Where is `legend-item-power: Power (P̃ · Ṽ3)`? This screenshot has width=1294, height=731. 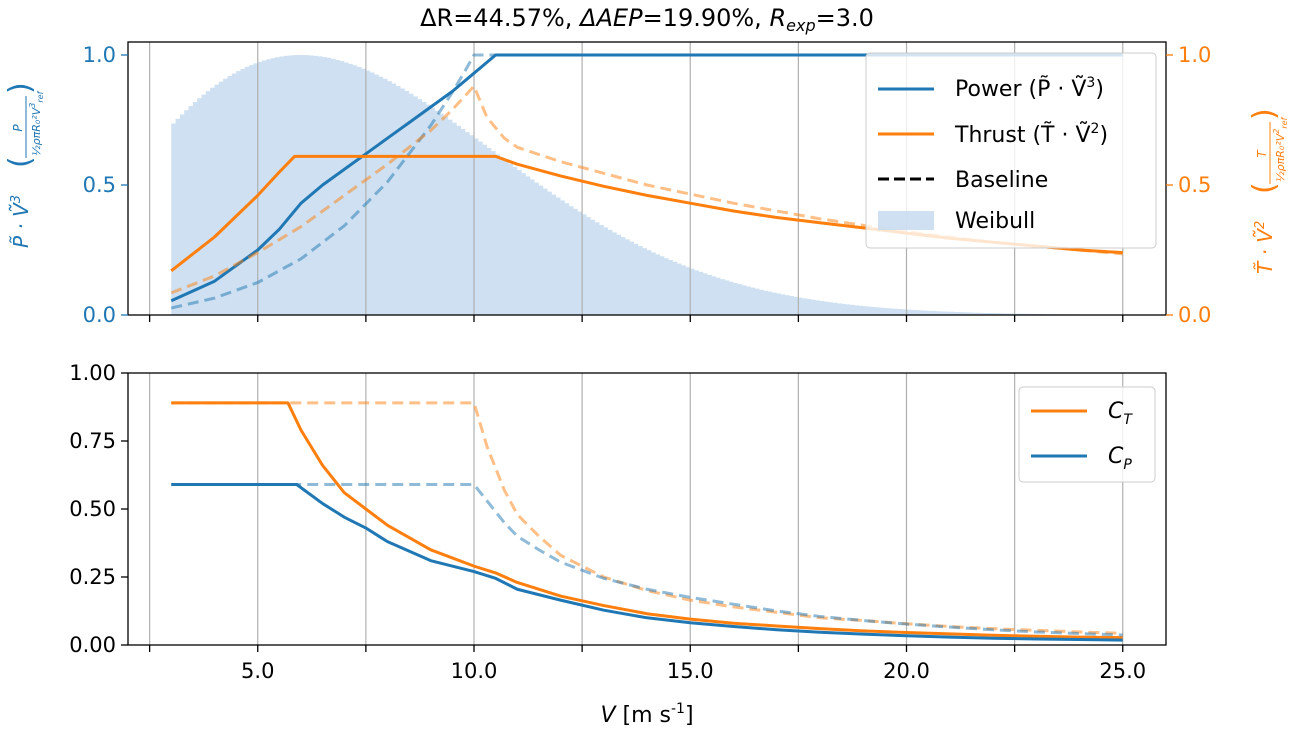
legend-item-power: Power (P̃ · Ṽ3) is located at coordinates (991, 88).